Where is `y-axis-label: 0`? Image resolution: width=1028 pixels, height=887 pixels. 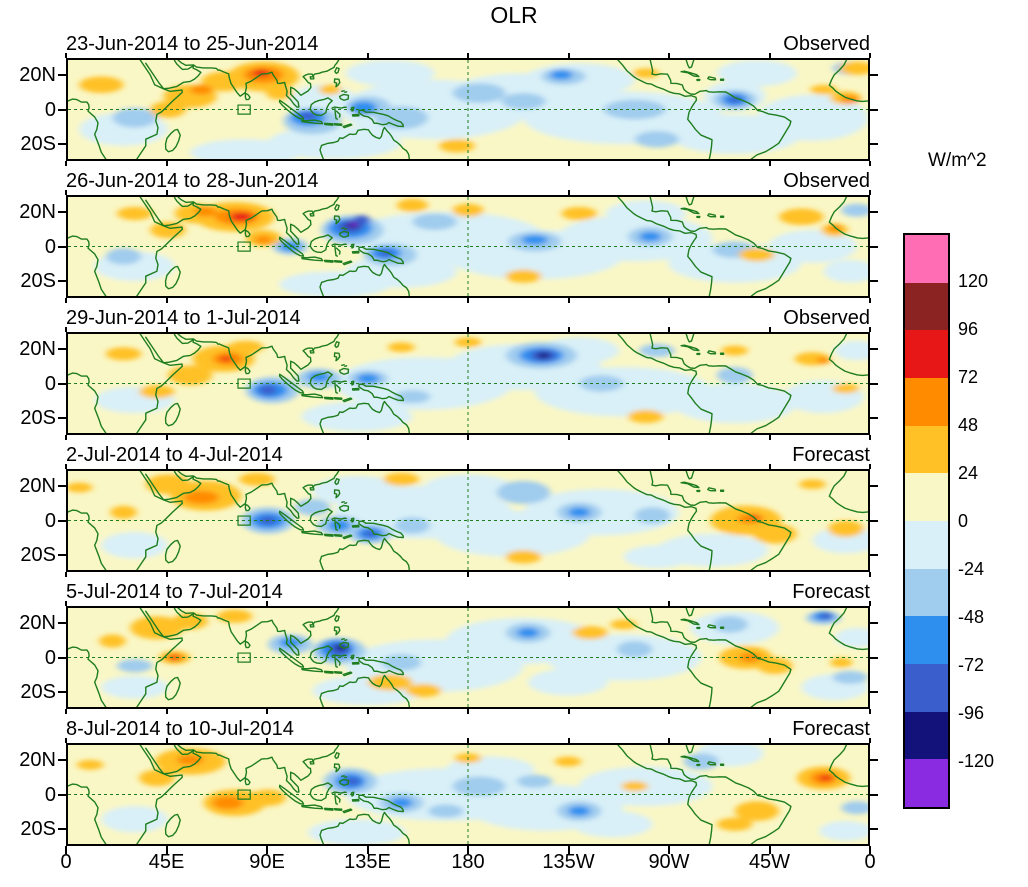
y-axis-label: 0 is located at coordinates (50, 657).